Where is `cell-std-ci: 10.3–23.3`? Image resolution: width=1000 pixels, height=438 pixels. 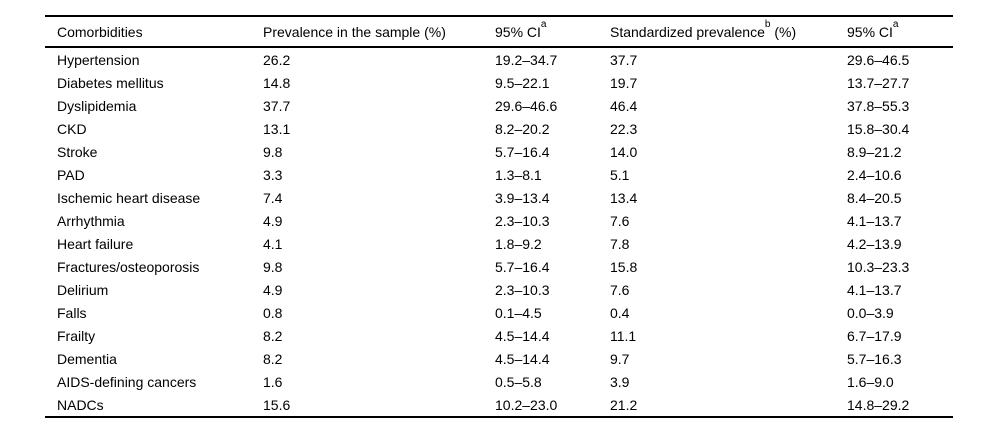 cell-std-ci: 10.3–23.3 is located at coordinates (878, 266).